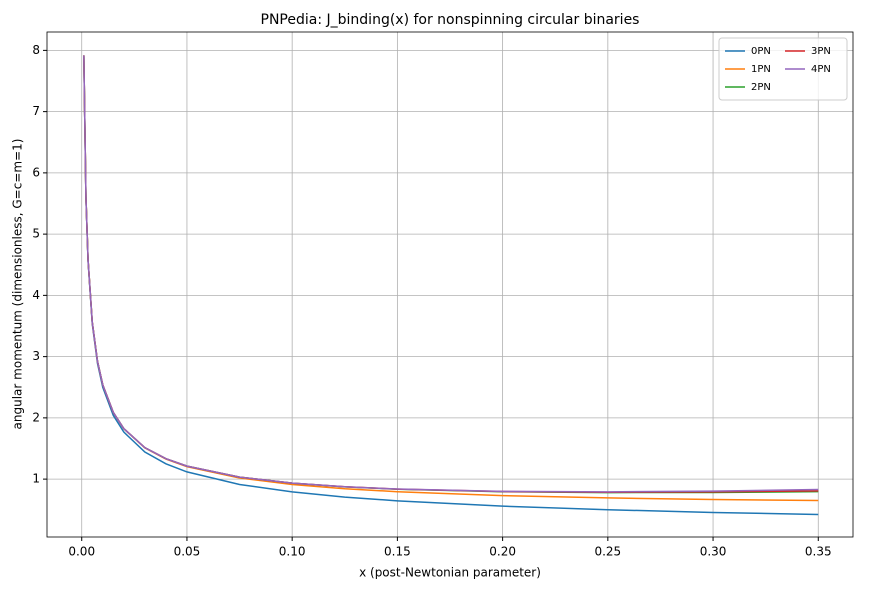 Image resolution: width=890 pixels, height=590 pixels. I want to click on y-tick-label: 1, so click(36, 479).